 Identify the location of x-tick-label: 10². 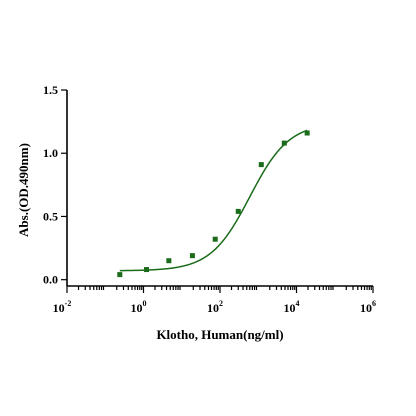
(215, 307).